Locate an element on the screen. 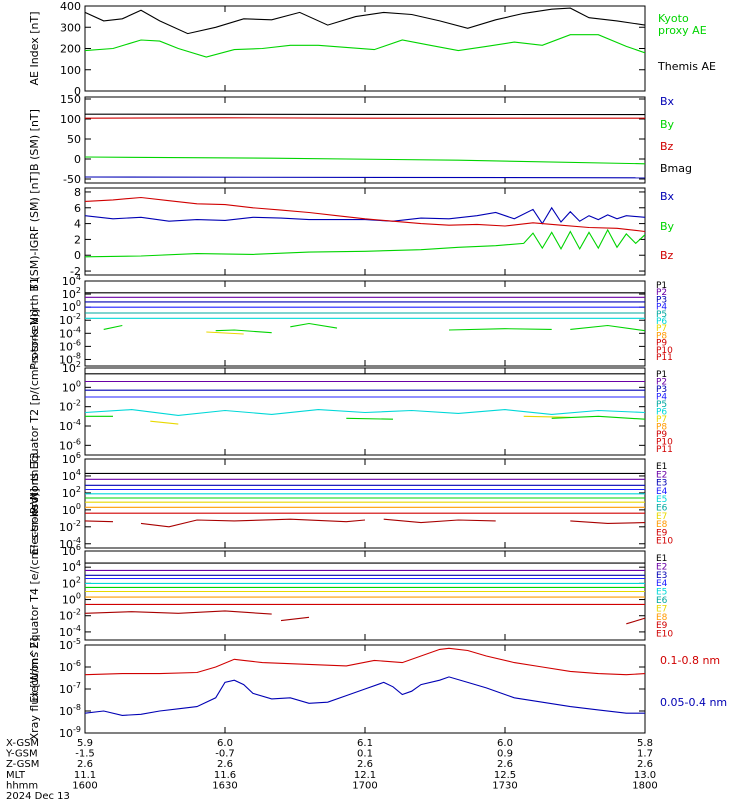  footer-value: 0.9 is located at coordinates (505, 754).